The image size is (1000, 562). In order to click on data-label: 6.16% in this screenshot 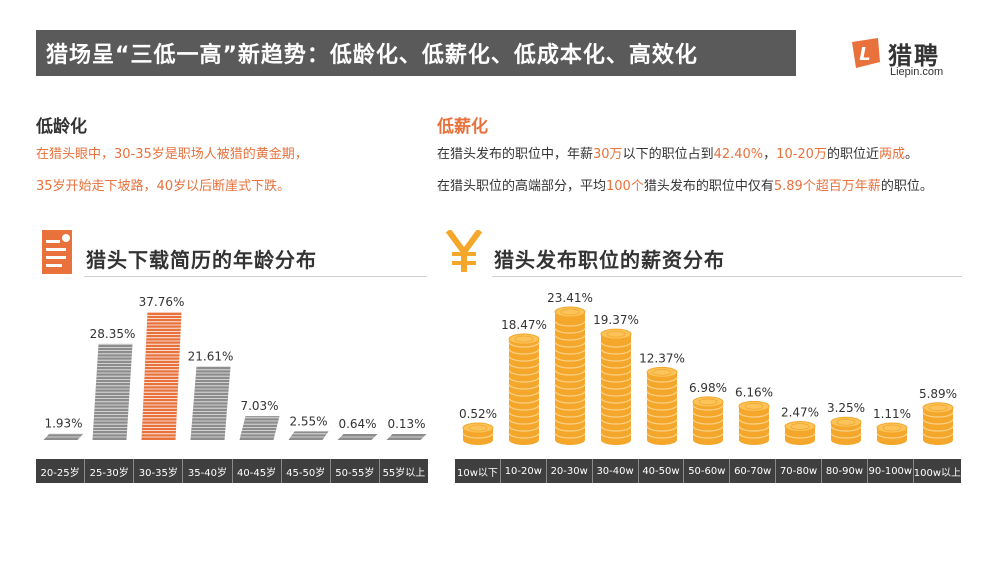, I will do `click(754, 392)`.